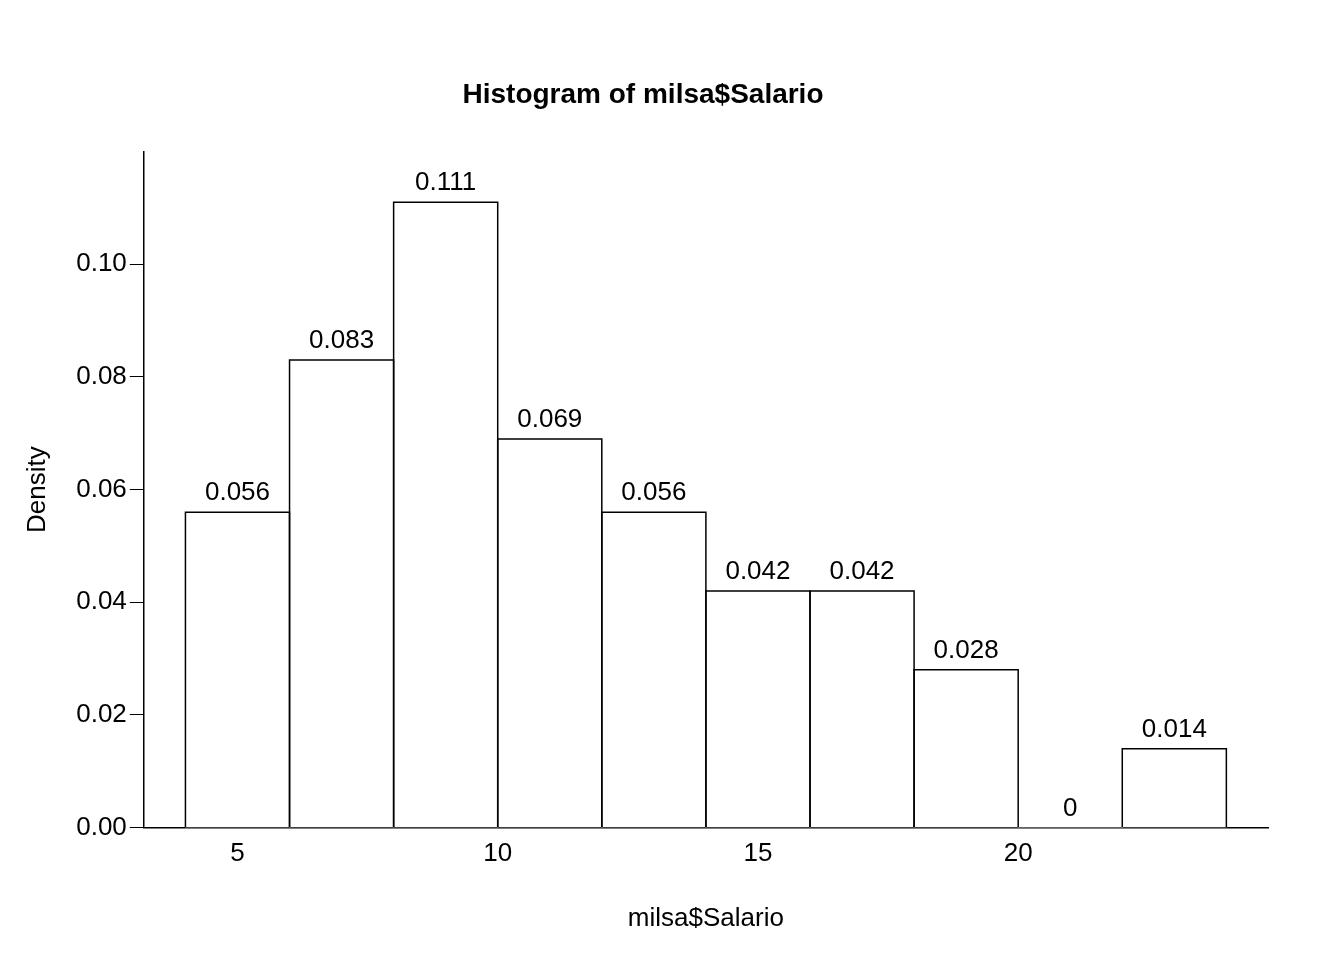 This screenshot has height=960, width=1344. Describe the element at coordinates (101, 713) in the screenshot. I see `y-tick-label: 0.02` at that location.